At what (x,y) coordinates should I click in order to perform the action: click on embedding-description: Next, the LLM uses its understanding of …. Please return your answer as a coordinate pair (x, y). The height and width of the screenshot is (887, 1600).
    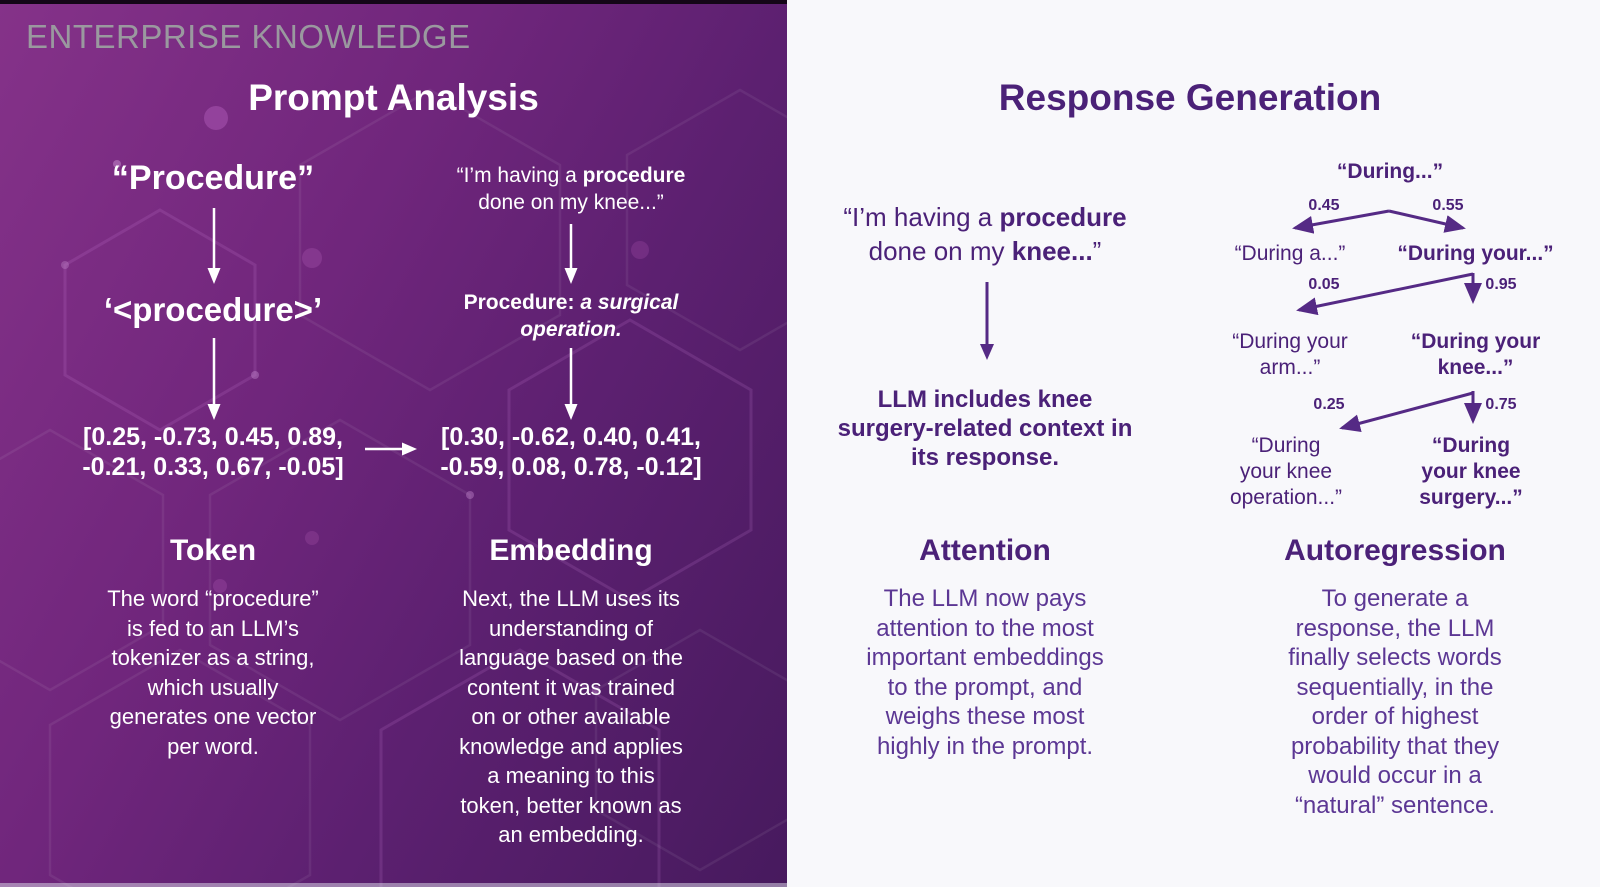
    Looking at the image, I should click on (571, 716).